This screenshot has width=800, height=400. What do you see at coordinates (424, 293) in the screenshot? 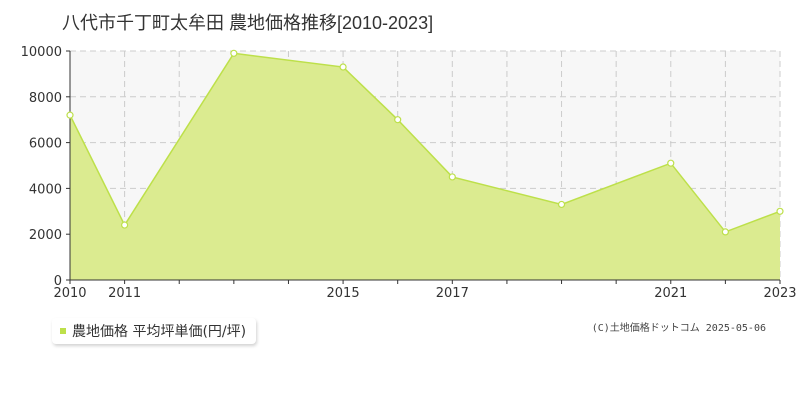
I see `x-tick-labels: 2010 2011 2015 2017 2021 2023` at bounding box center [424, 293].